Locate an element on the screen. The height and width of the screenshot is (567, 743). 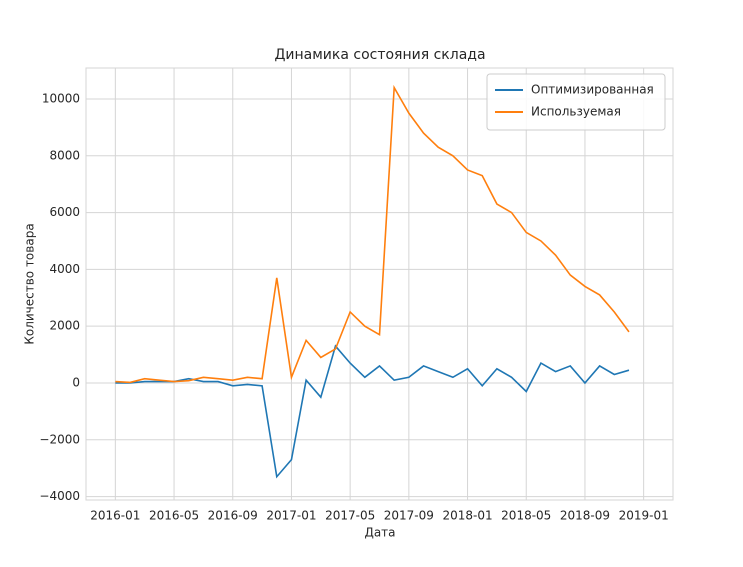
legend-label: Используемая is located at coordinates (576, 112).